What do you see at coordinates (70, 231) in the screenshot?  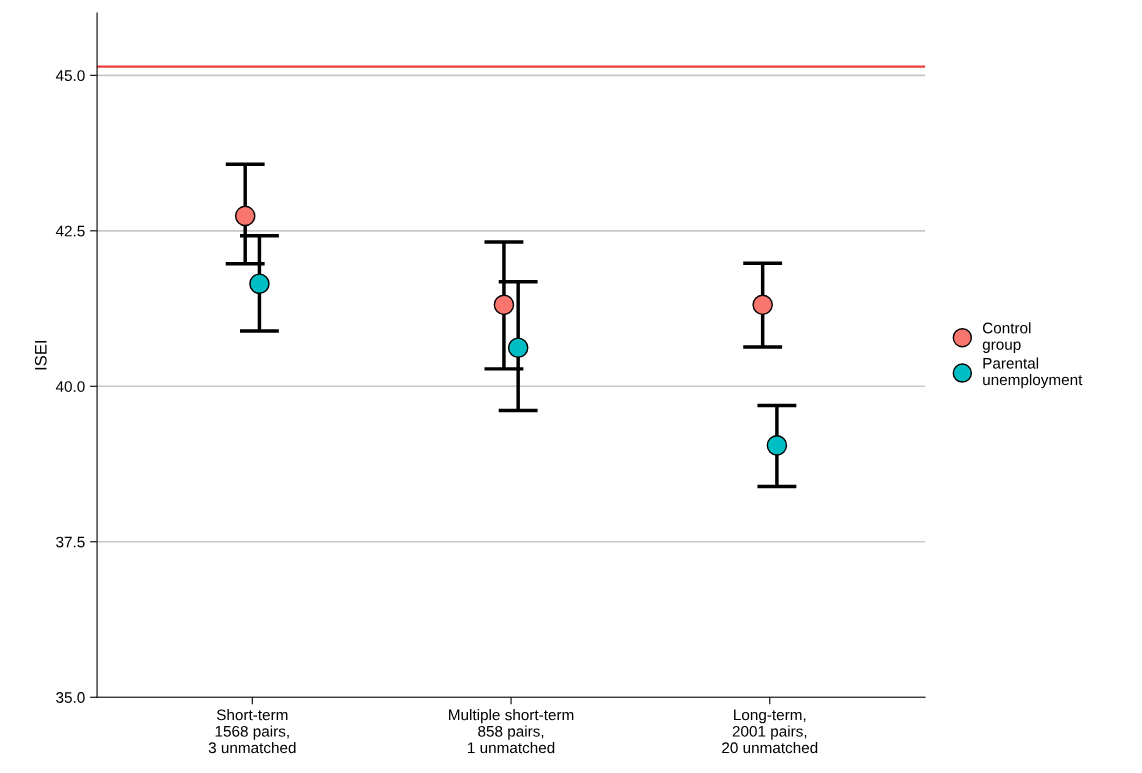 I see `y-tick-label: 42.5` at bounding box center [70, 231].